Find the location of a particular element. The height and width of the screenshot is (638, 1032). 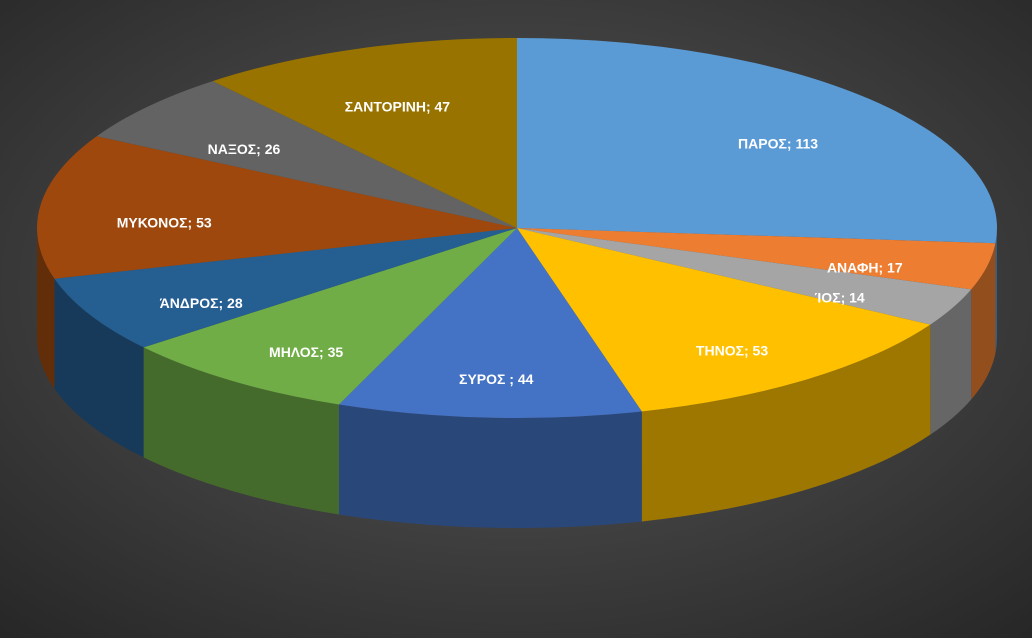

data-label: ΣΑΝΤΟΡΙΝΗ; 47 is located at coordinates (398, 106).